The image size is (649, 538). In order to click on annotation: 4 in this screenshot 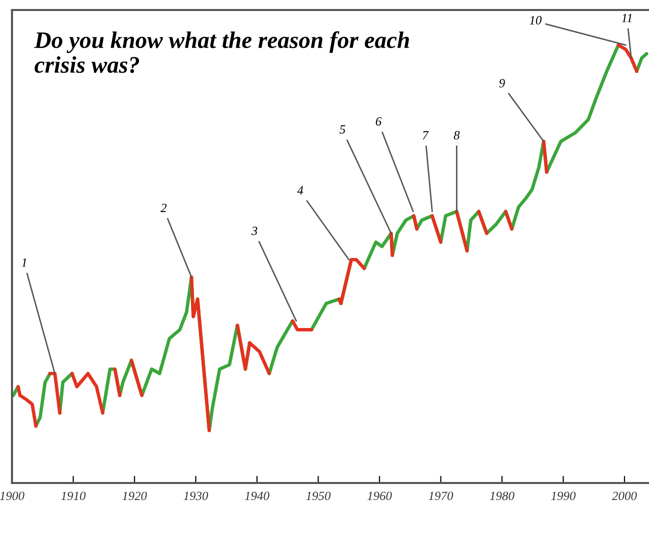, I will do `click(300, 190)`.